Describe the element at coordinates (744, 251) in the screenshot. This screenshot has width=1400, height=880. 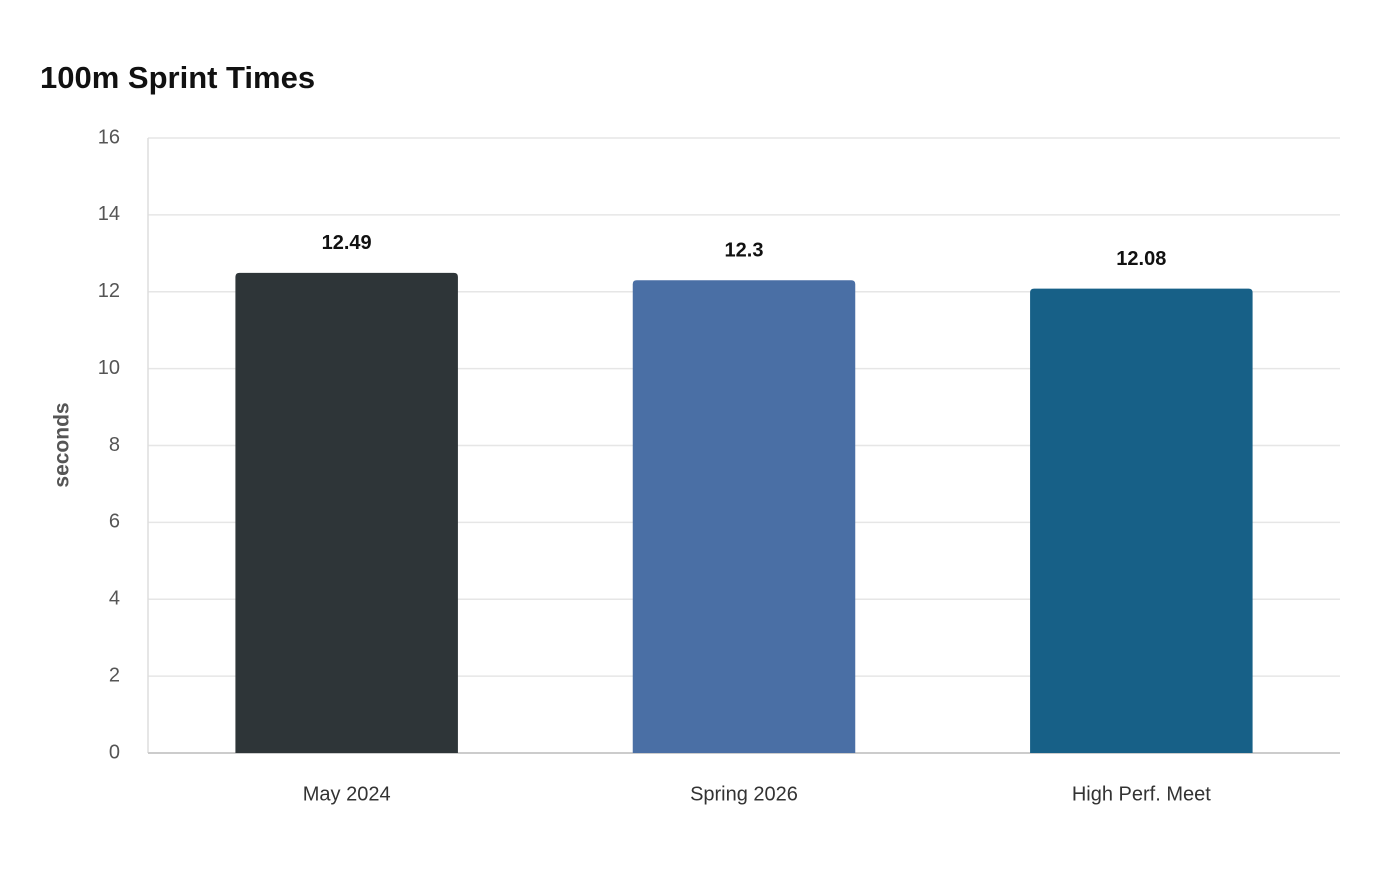
I see `value-label: 12.3` at that location.